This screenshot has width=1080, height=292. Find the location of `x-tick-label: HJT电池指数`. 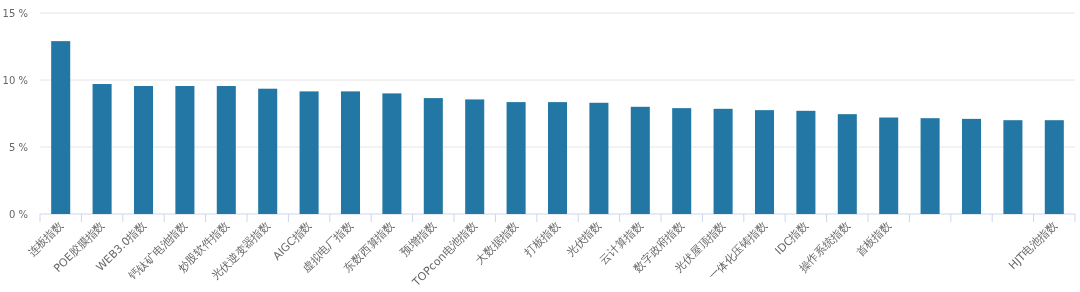

x-tick-label: HJT电池指数 is located at coordinates (1033, 245).